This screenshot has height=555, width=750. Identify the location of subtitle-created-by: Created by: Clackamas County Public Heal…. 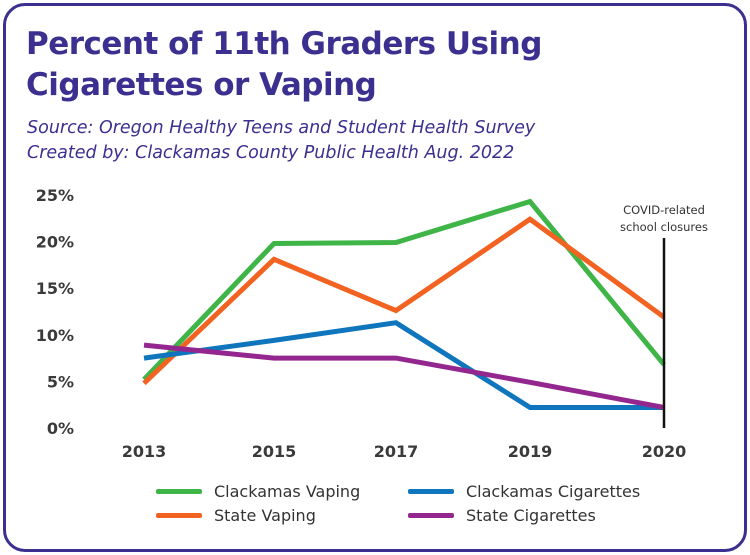
(271, 153).